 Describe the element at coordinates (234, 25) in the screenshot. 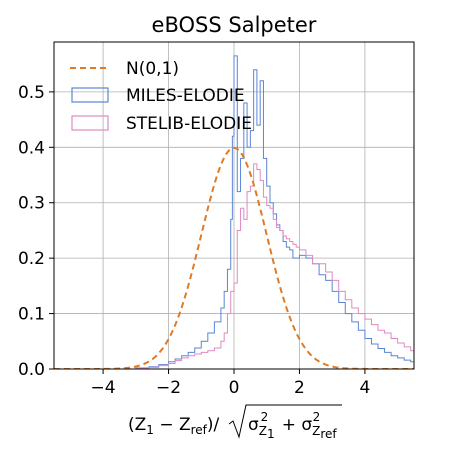

I see `chart-title: eBOSS Salpeter` at that location.